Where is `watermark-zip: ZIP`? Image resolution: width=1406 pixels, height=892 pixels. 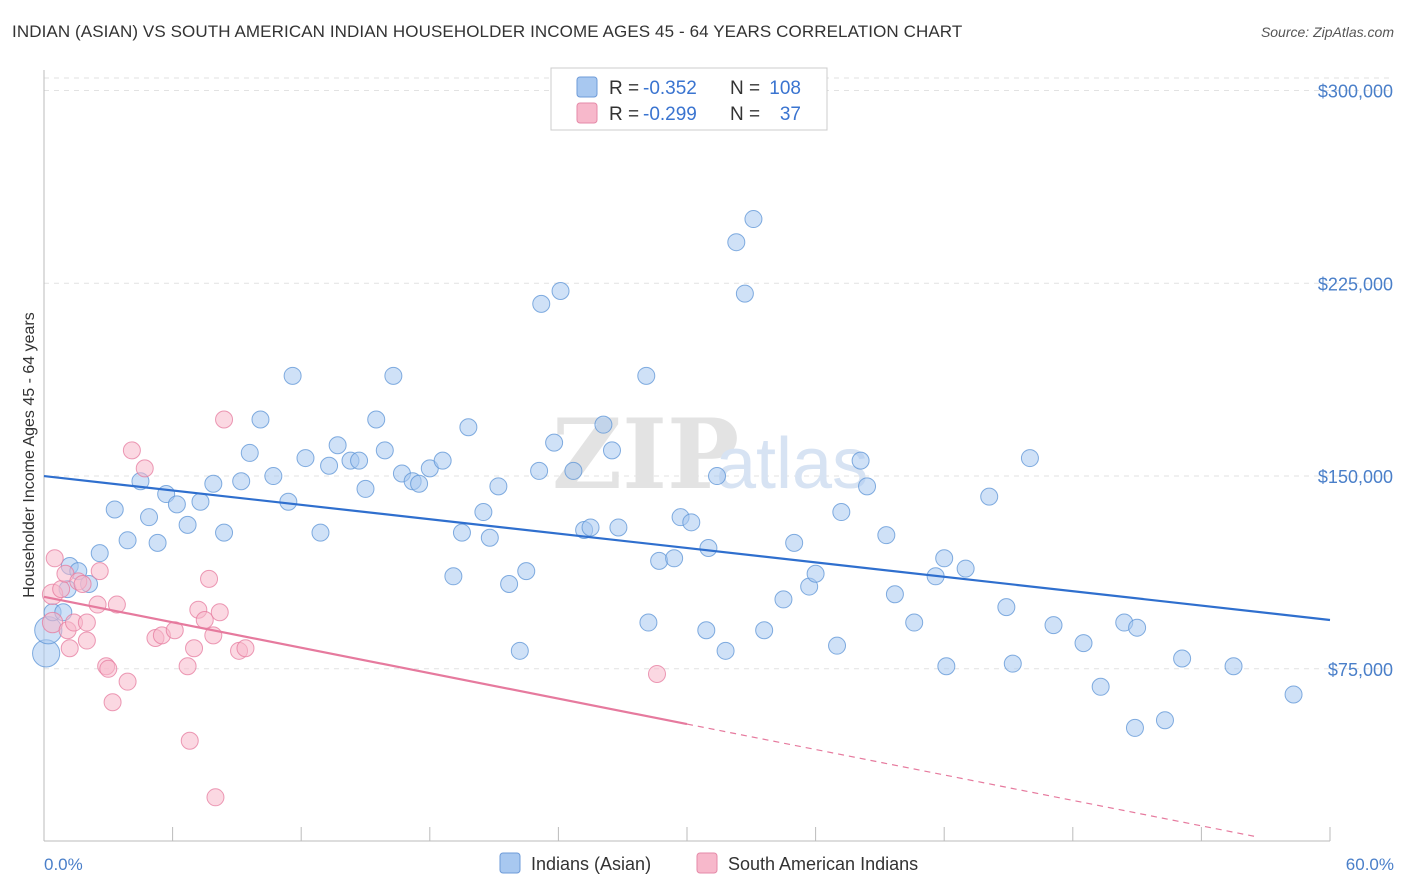 watermark-zip: ZIP is located at coordinates (645, 454).